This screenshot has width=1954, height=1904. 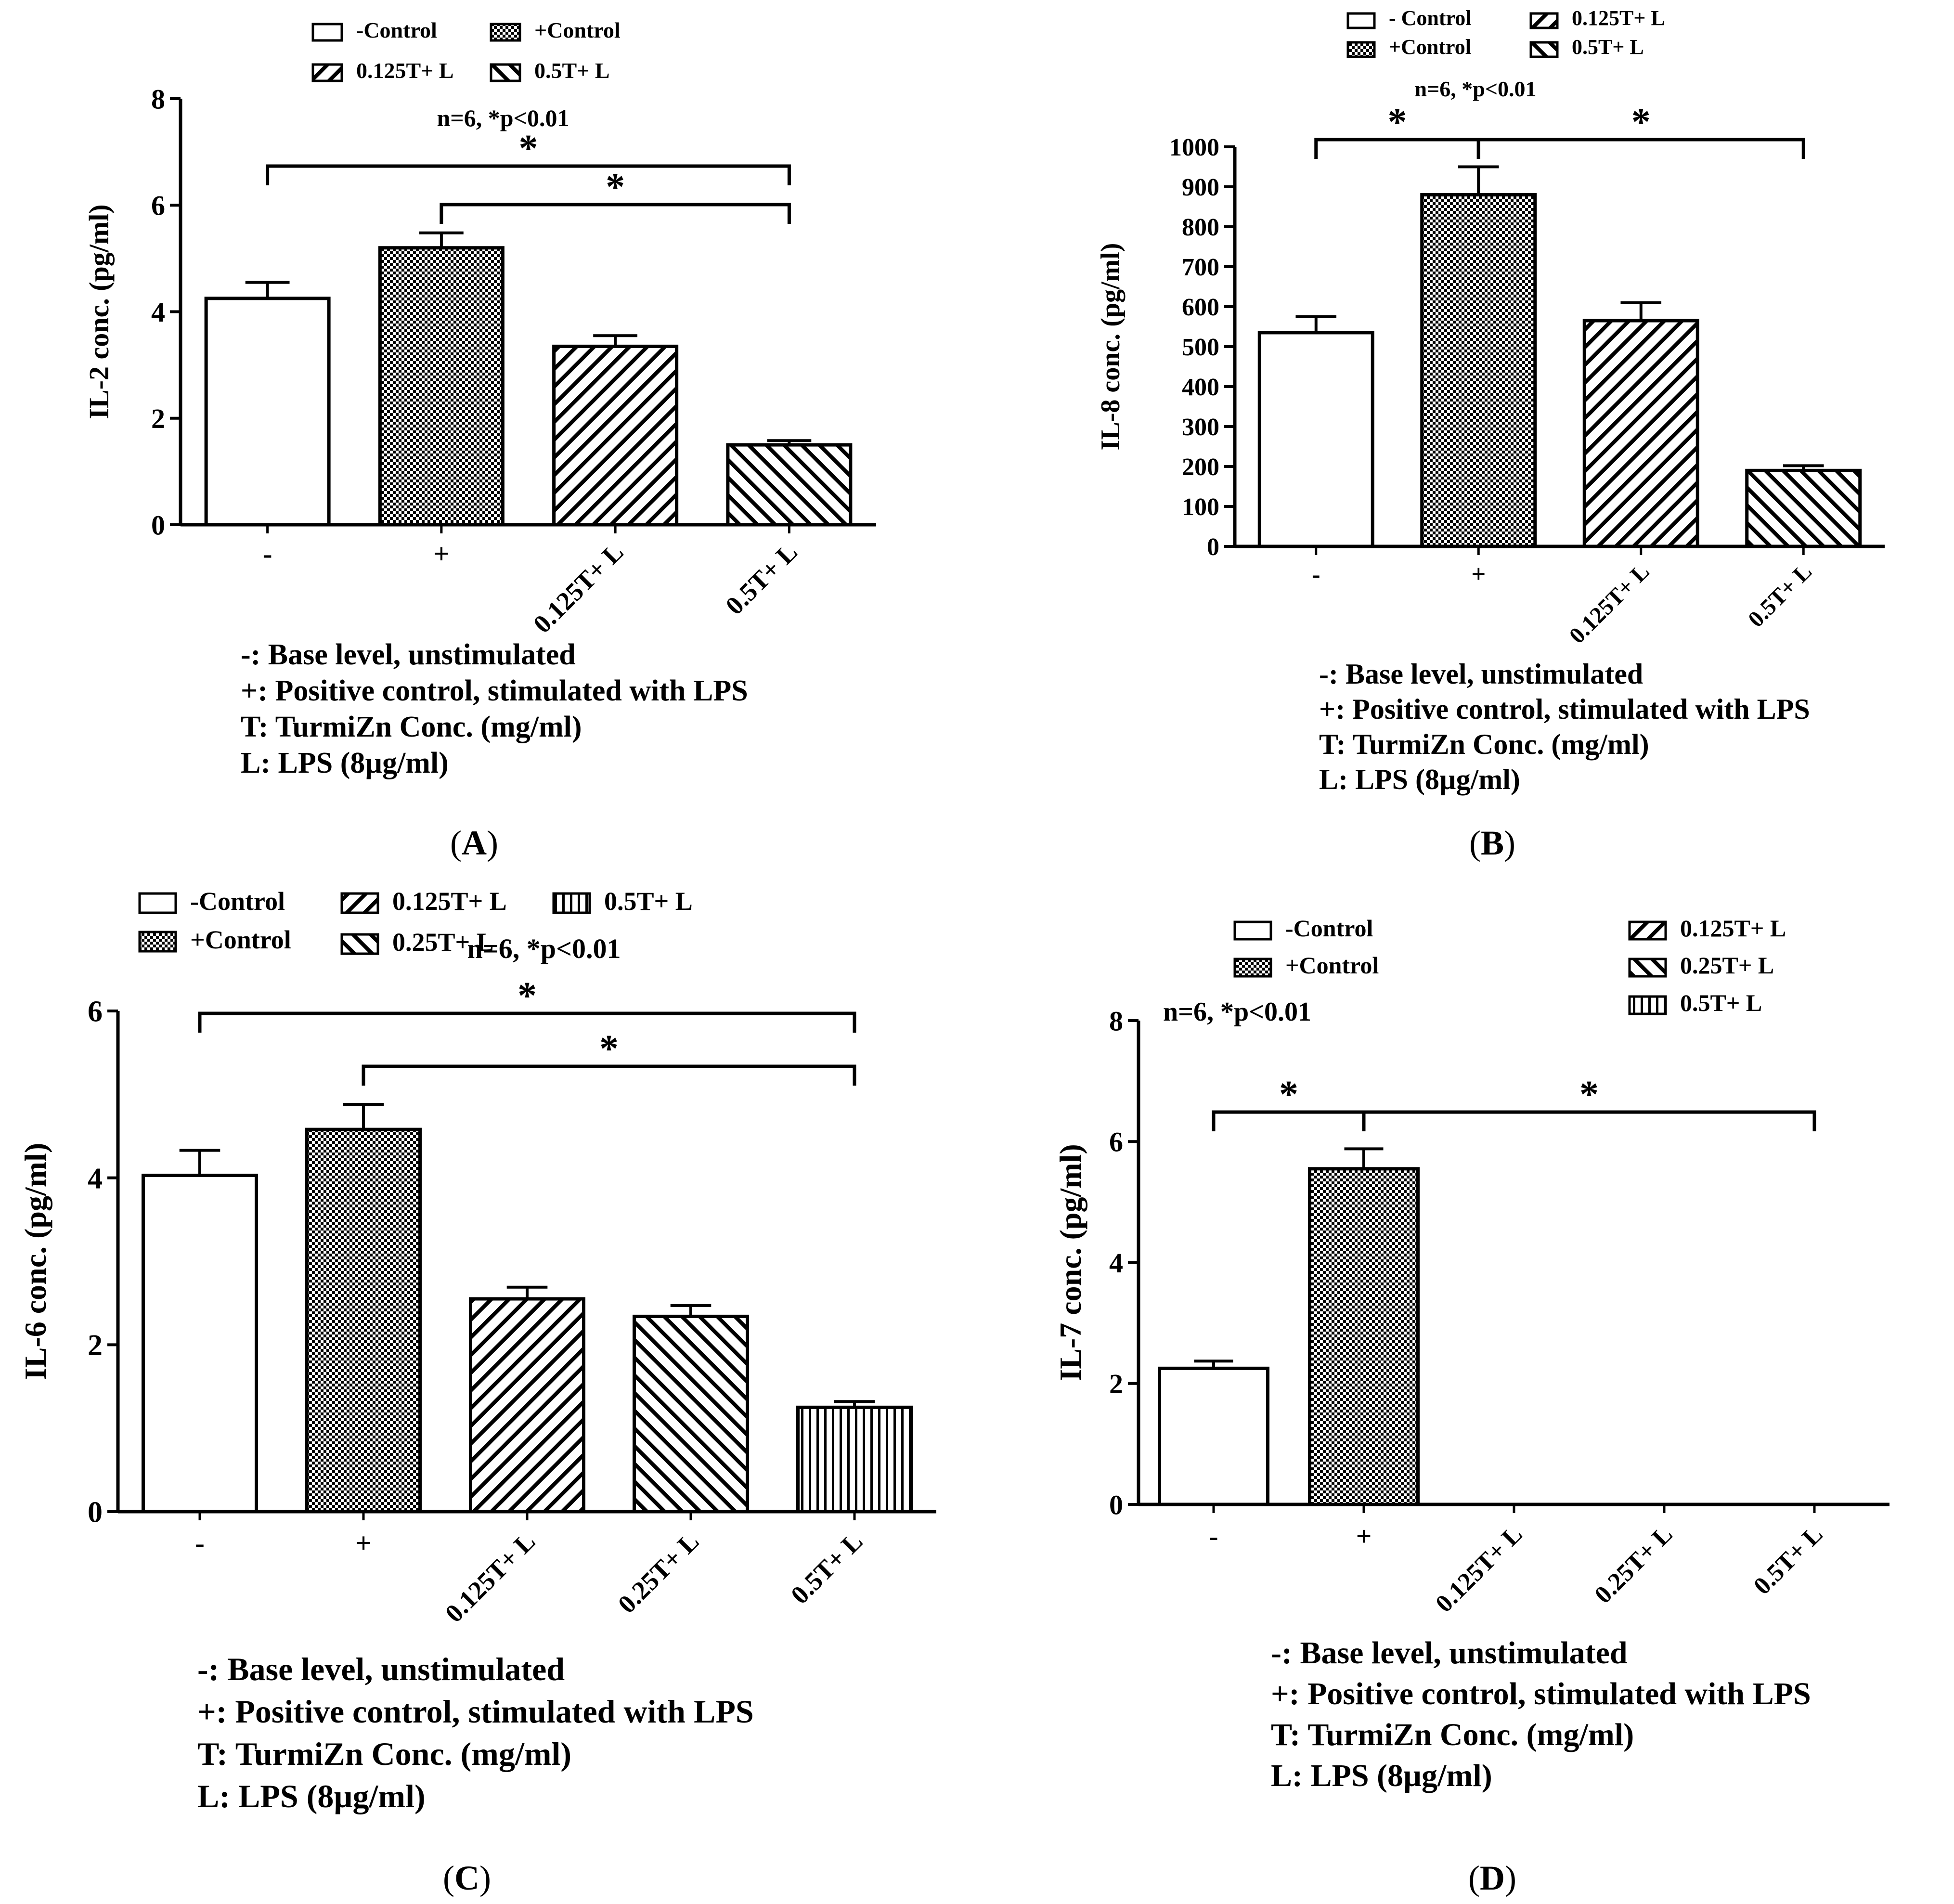 I want to click on y-axis-label: IL-6 conc. (pg/ml), so click(x=35, y=1261).